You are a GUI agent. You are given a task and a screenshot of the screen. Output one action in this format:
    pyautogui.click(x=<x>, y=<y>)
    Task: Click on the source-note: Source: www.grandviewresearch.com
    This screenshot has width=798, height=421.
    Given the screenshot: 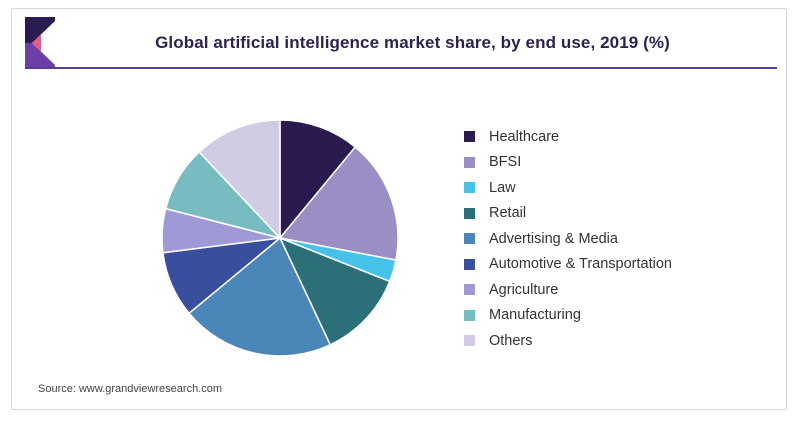 What is the action you would take?
    pyautogui.click(x=130, y=389)
    